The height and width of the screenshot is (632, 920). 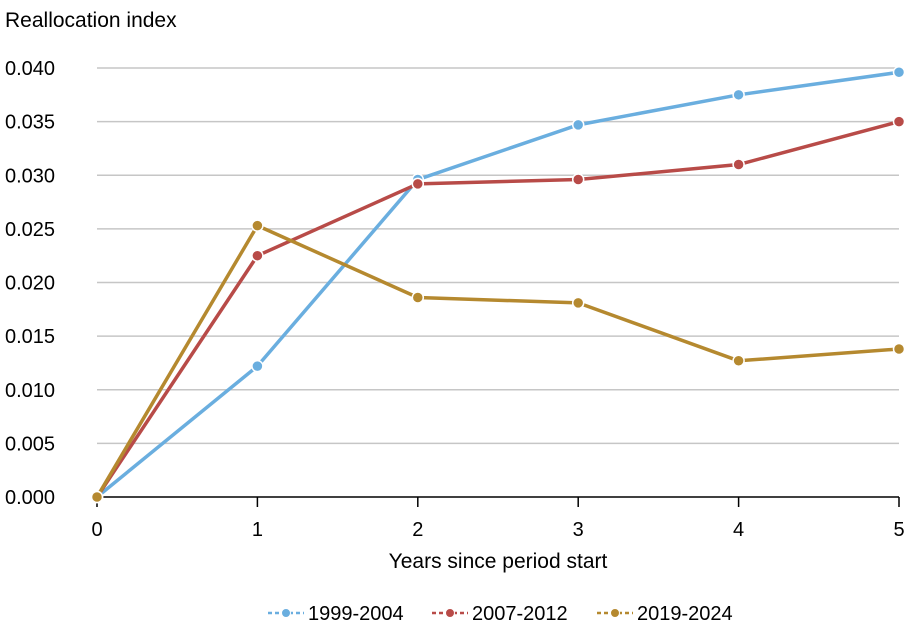 What do you see at coordinates (30, 444) in the screenshot?
I see `y-tick-label: 0.005` at bounding box center [30, 444].